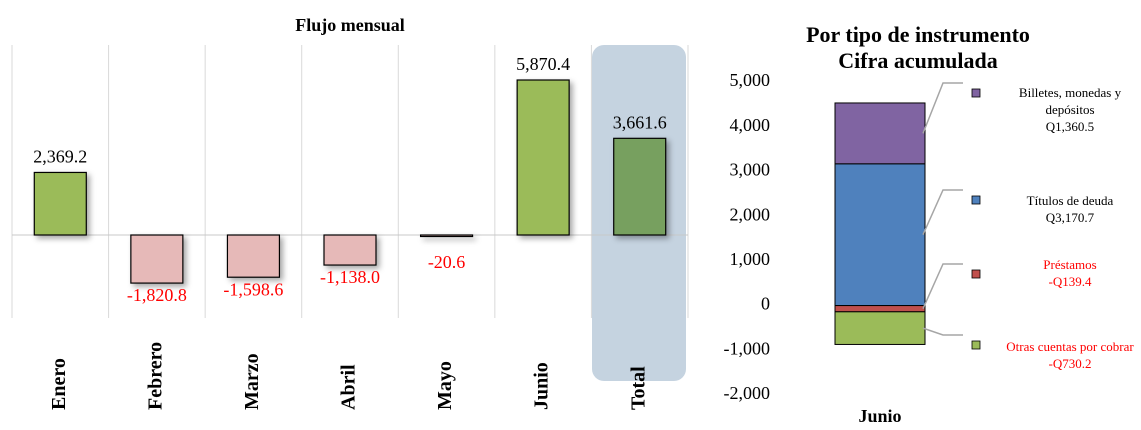  What do you see at coordinates (1070, 355) in the screenshot?
I see `legend-entry: Otras cuentas por cobrar -Q730.2` at bounding box center [1070, 355].